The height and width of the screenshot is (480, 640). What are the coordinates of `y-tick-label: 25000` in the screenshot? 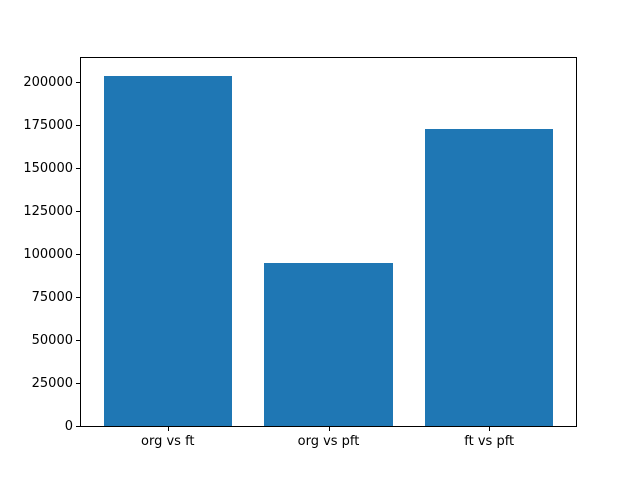 It's located at (52, 384).